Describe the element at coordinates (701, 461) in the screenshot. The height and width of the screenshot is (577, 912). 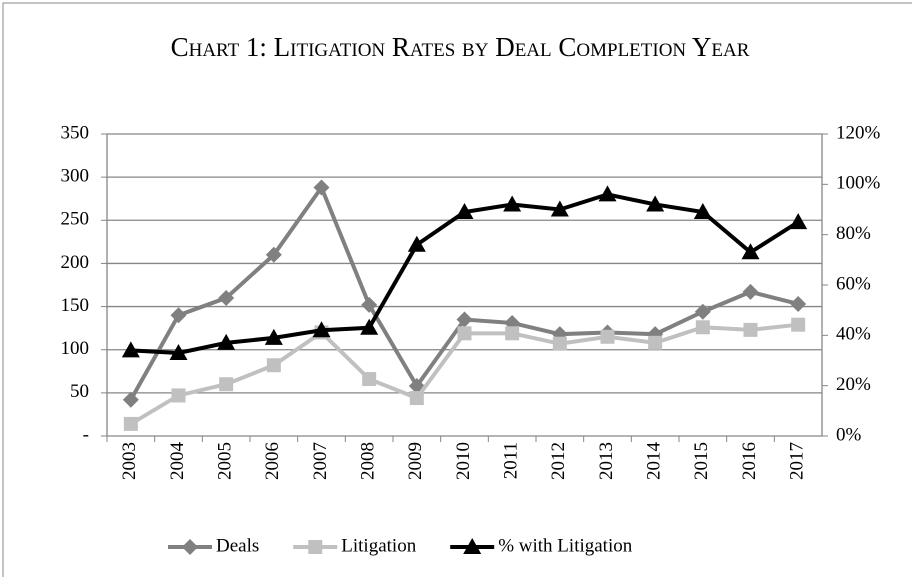
I see `x-tick-label: 2015` at that location.